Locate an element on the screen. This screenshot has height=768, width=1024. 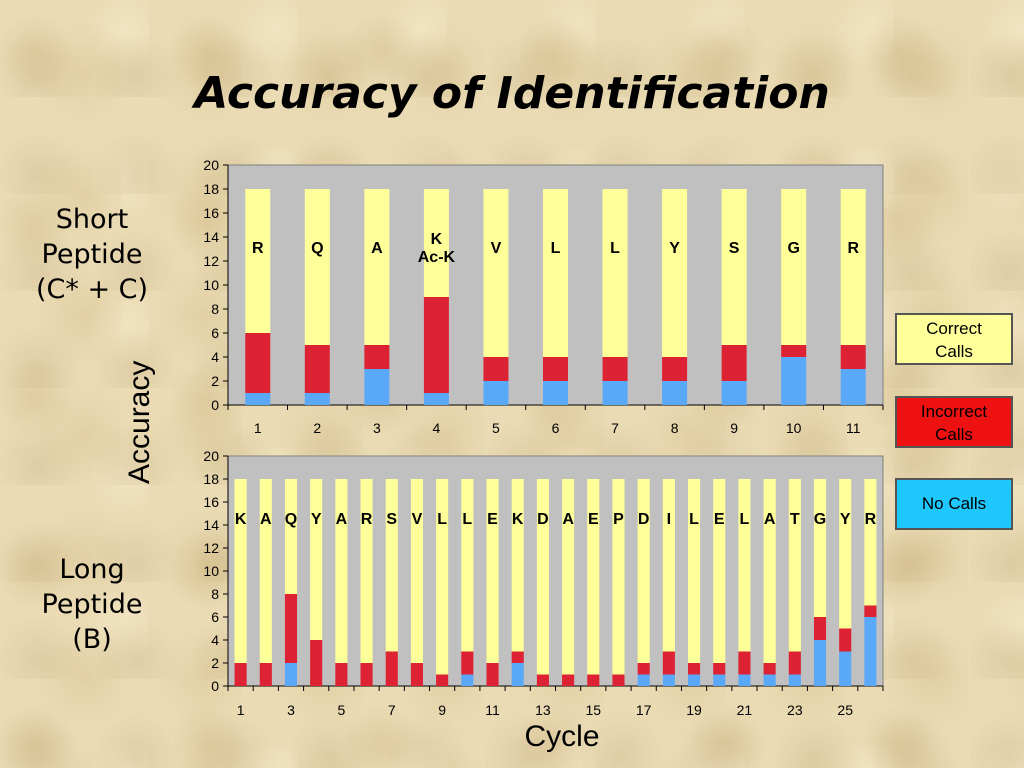
residue-label: S is located at coordinates (391, 519).